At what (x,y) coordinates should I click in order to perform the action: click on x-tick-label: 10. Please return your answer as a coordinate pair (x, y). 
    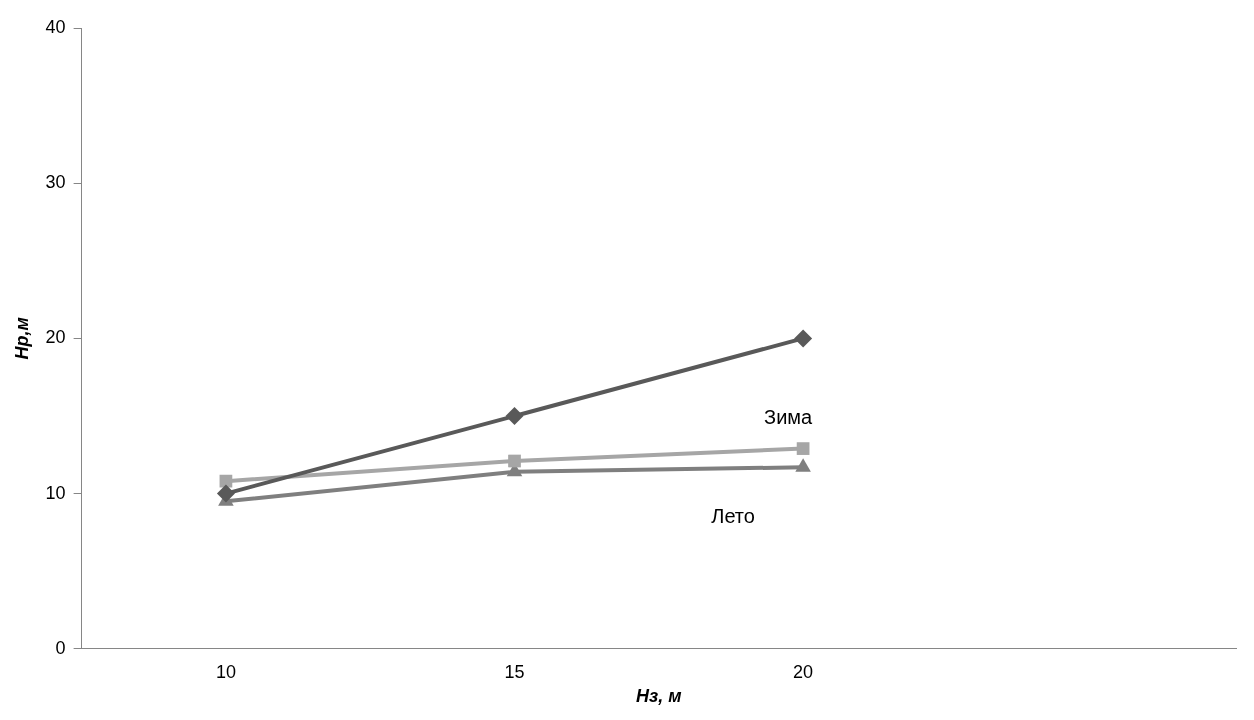
    Looking at the image, I should click on (225, 671).